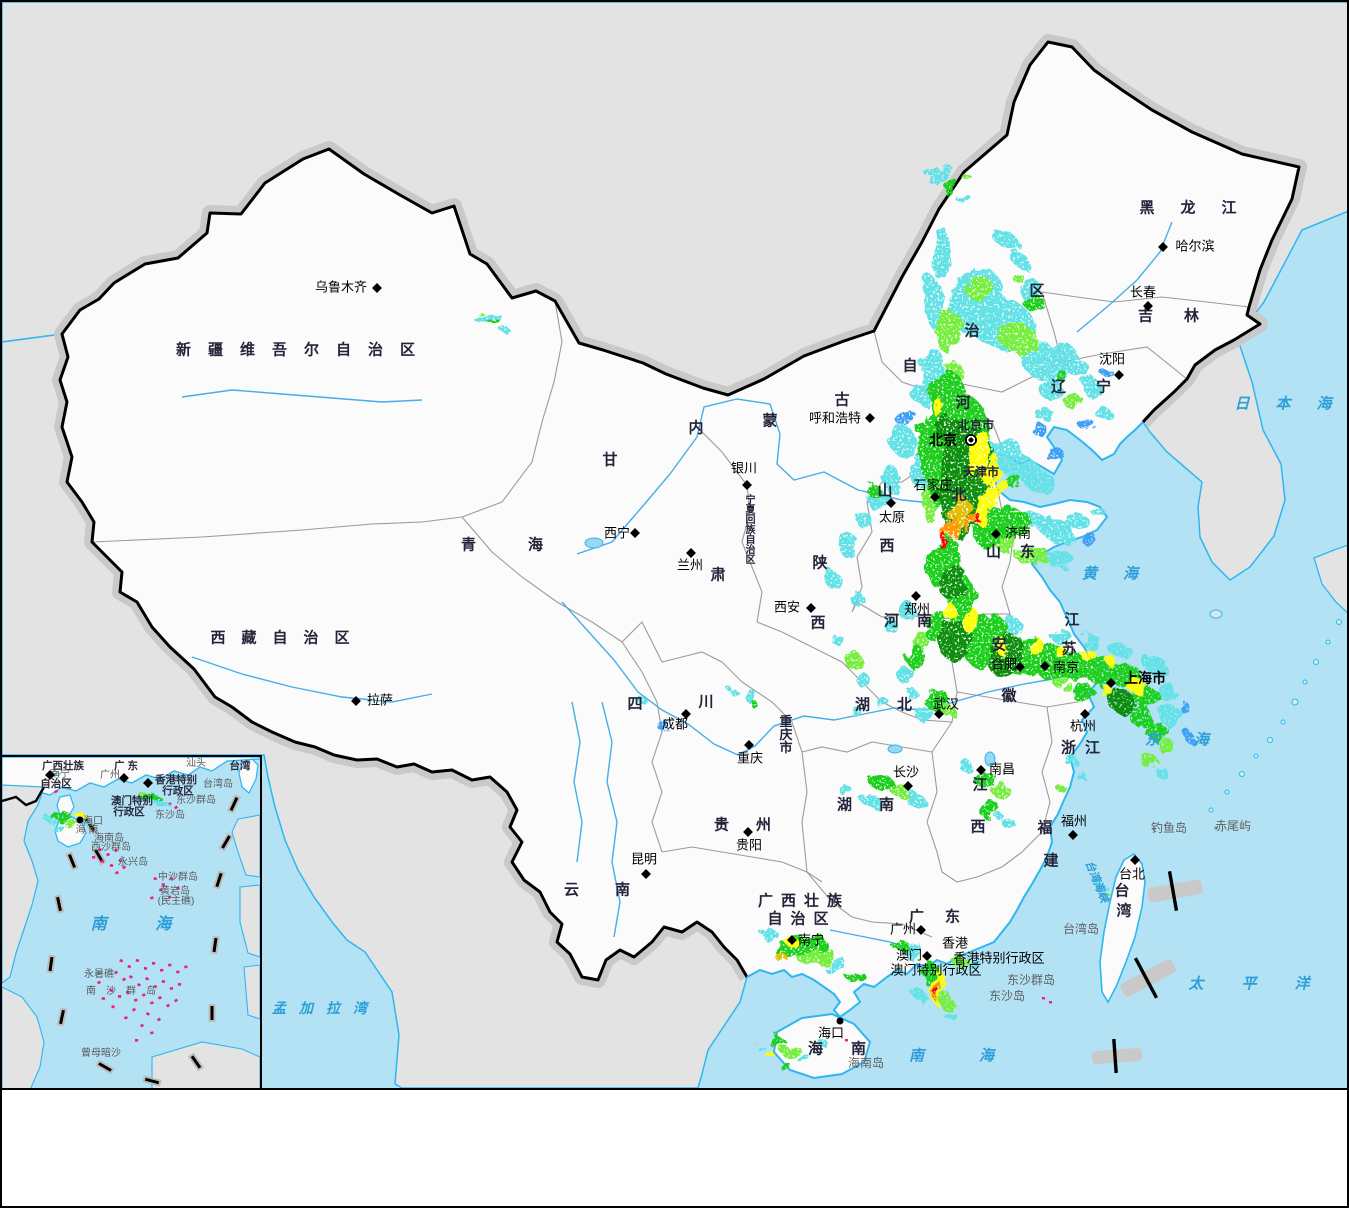 The image size is (1349, 1208). I want to click on map-label: 济南, so click(1018, 533).